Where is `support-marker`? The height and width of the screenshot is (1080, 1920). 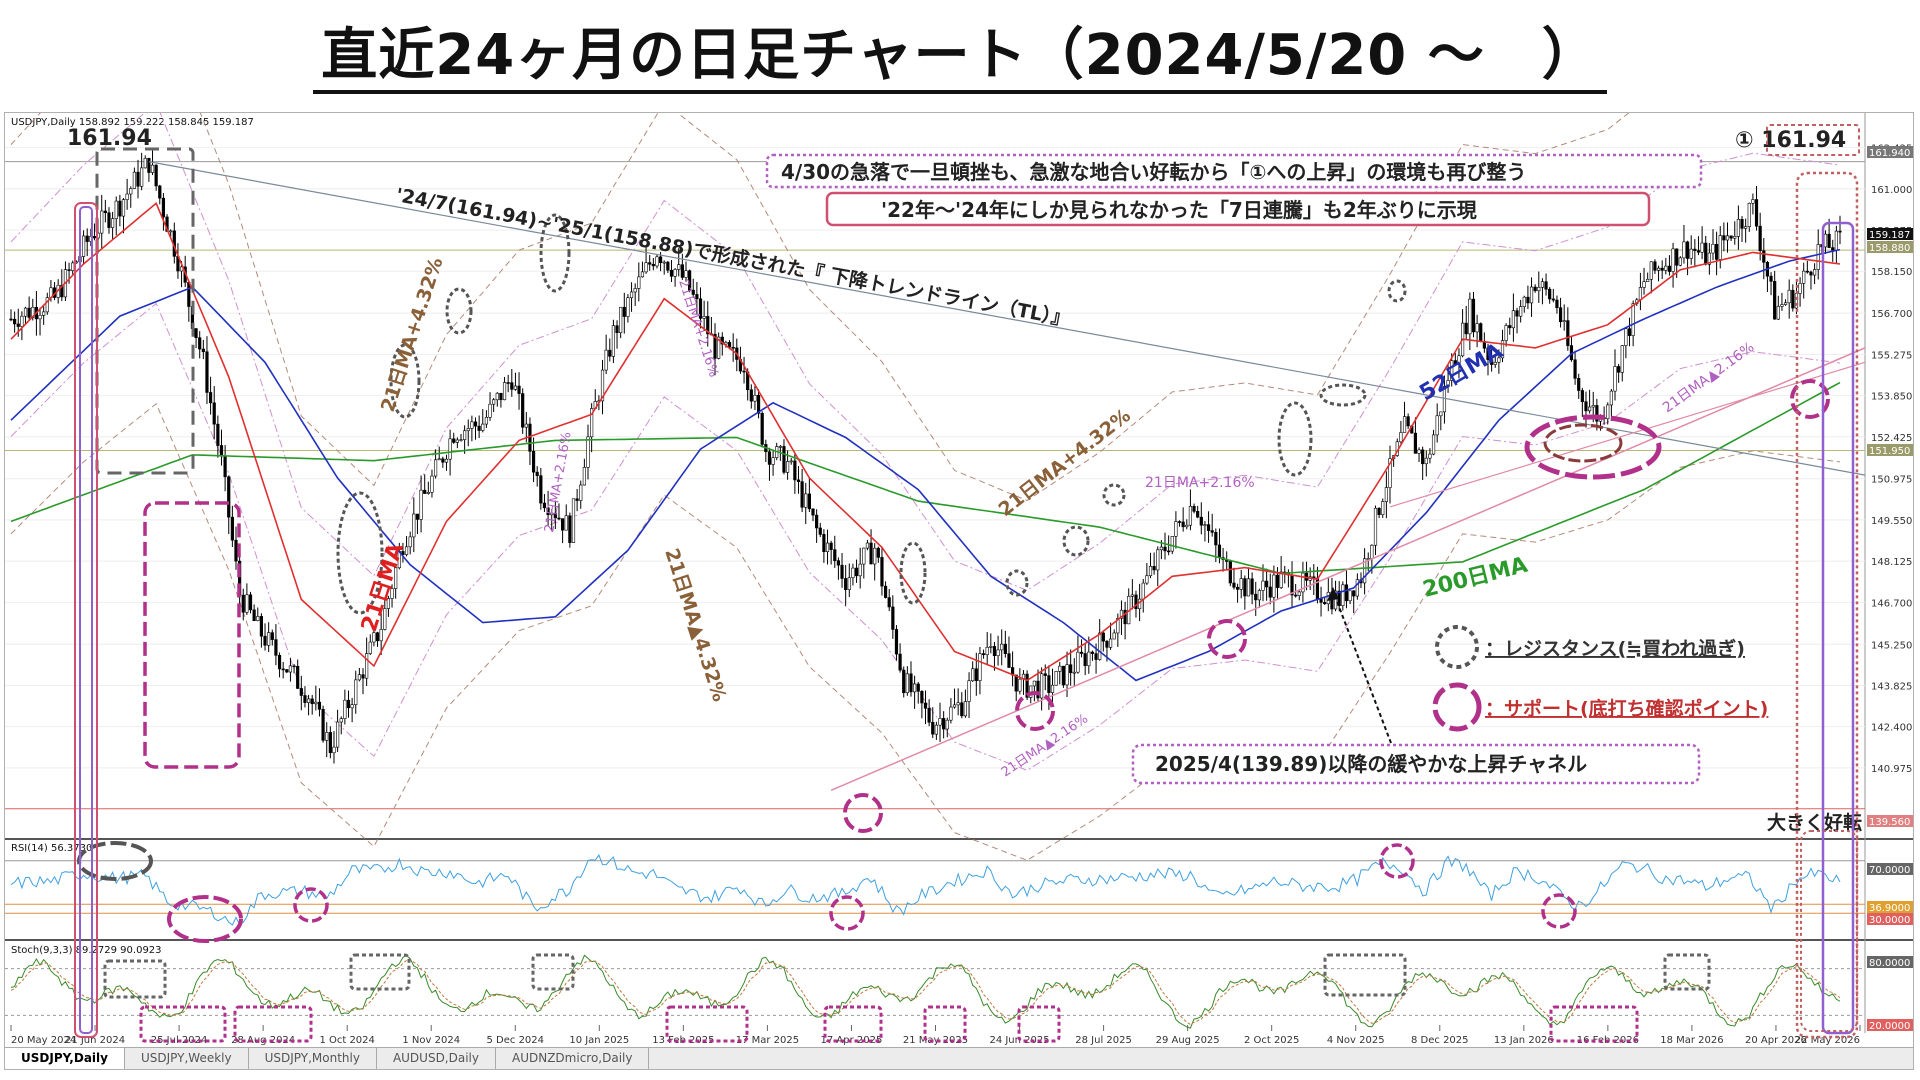
support-marker is located at coordinates (1035, 711).